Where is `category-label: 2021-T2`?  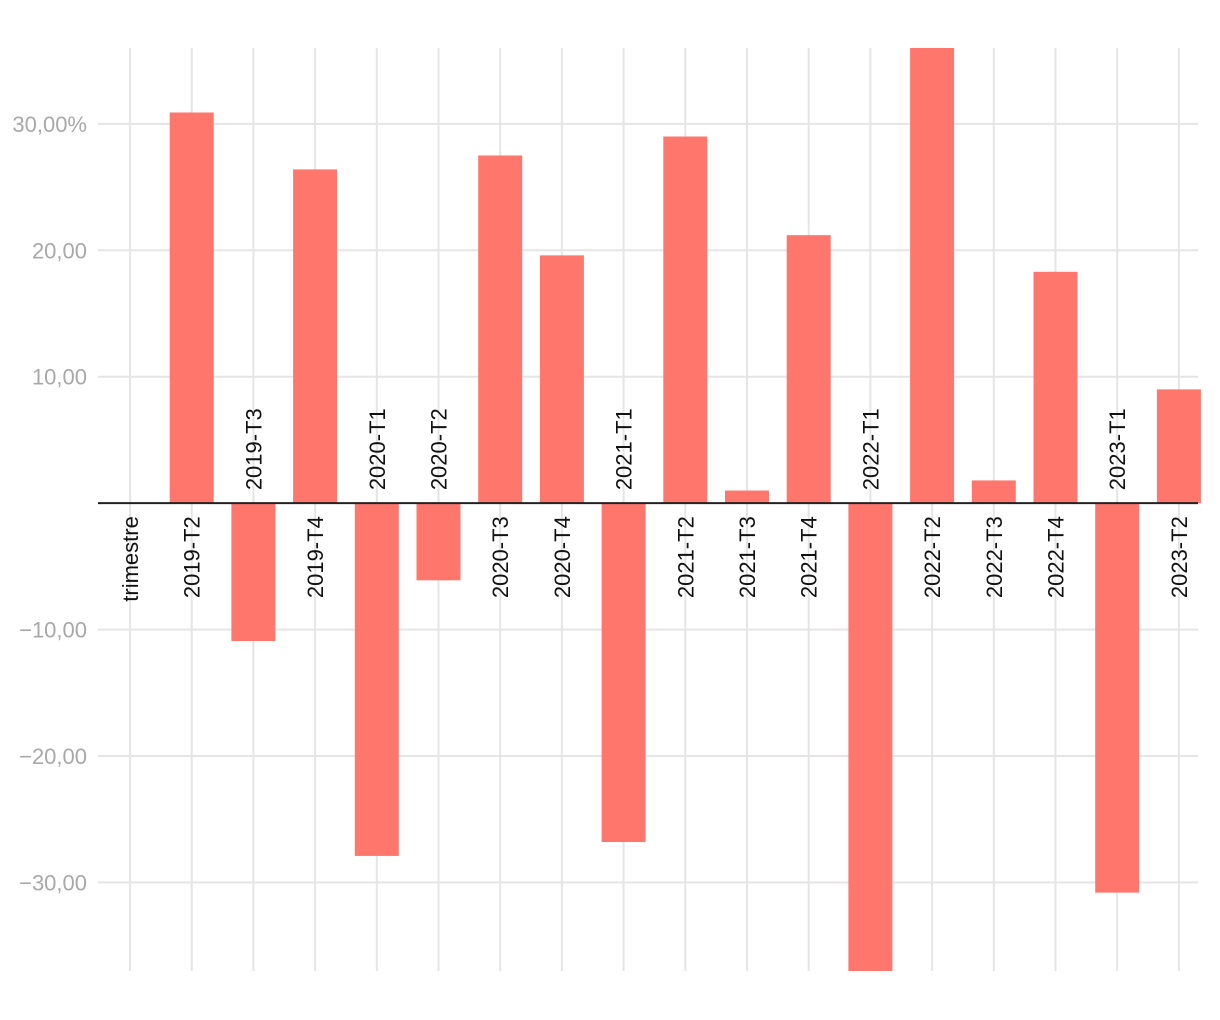
category-label: 2021-T2 is located at coordinates (685, 557).